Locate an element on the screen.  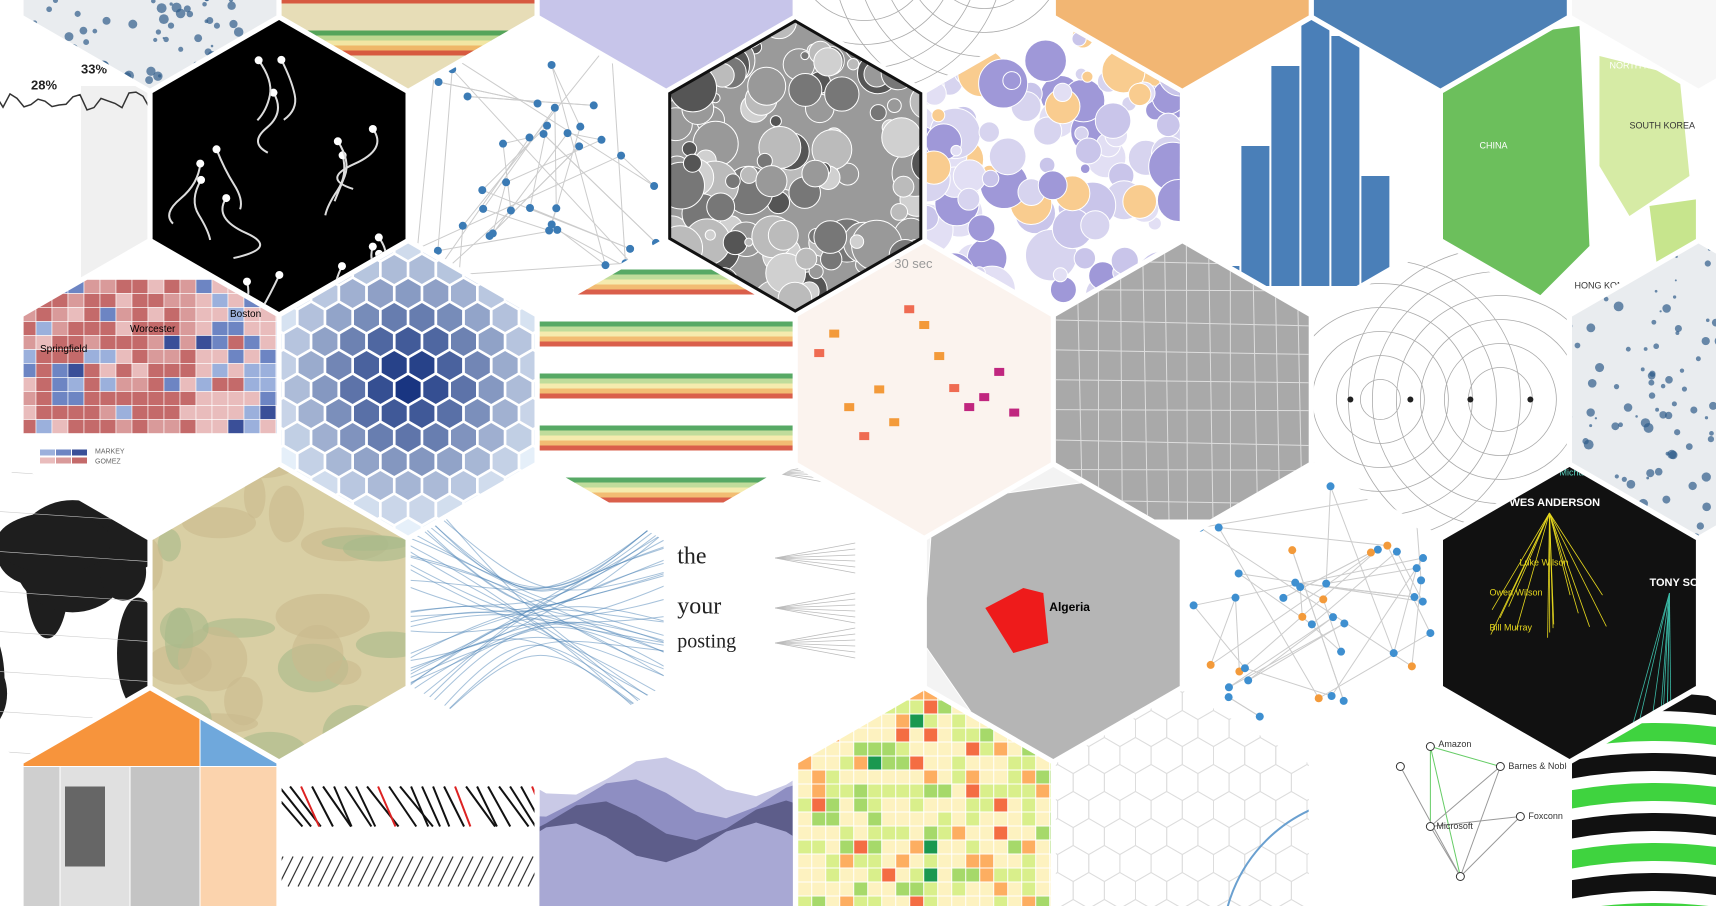
label: NORTH KOREA is located at coordinates (1642, 65).